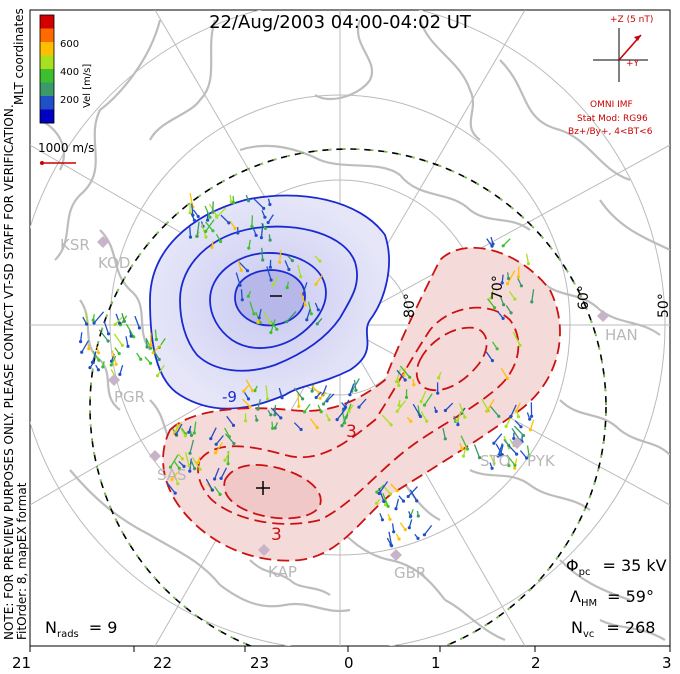 The image size is (680, 674). I want to click on mlt-tick-3: 3, so click(667, 663).